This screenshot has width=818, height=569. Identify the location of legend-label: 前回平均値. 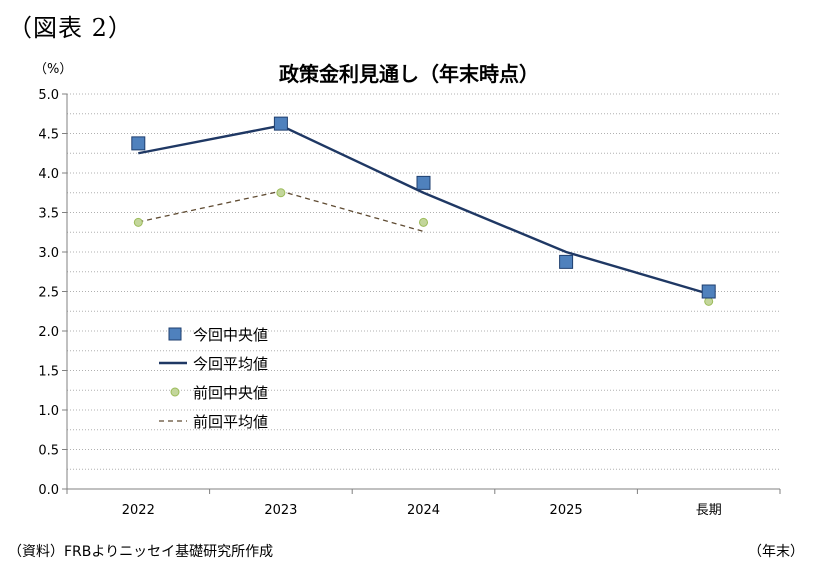
(230, 422).